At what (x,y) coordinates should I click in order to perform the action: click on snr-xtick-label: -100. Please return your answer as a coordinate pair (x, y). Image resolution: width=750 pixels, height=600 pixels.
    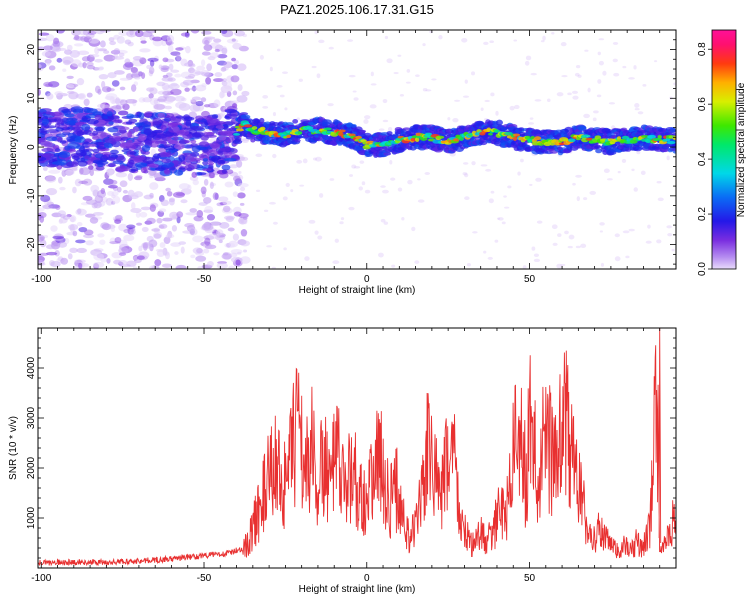
    Looking at the image, I should click on (41, 578).